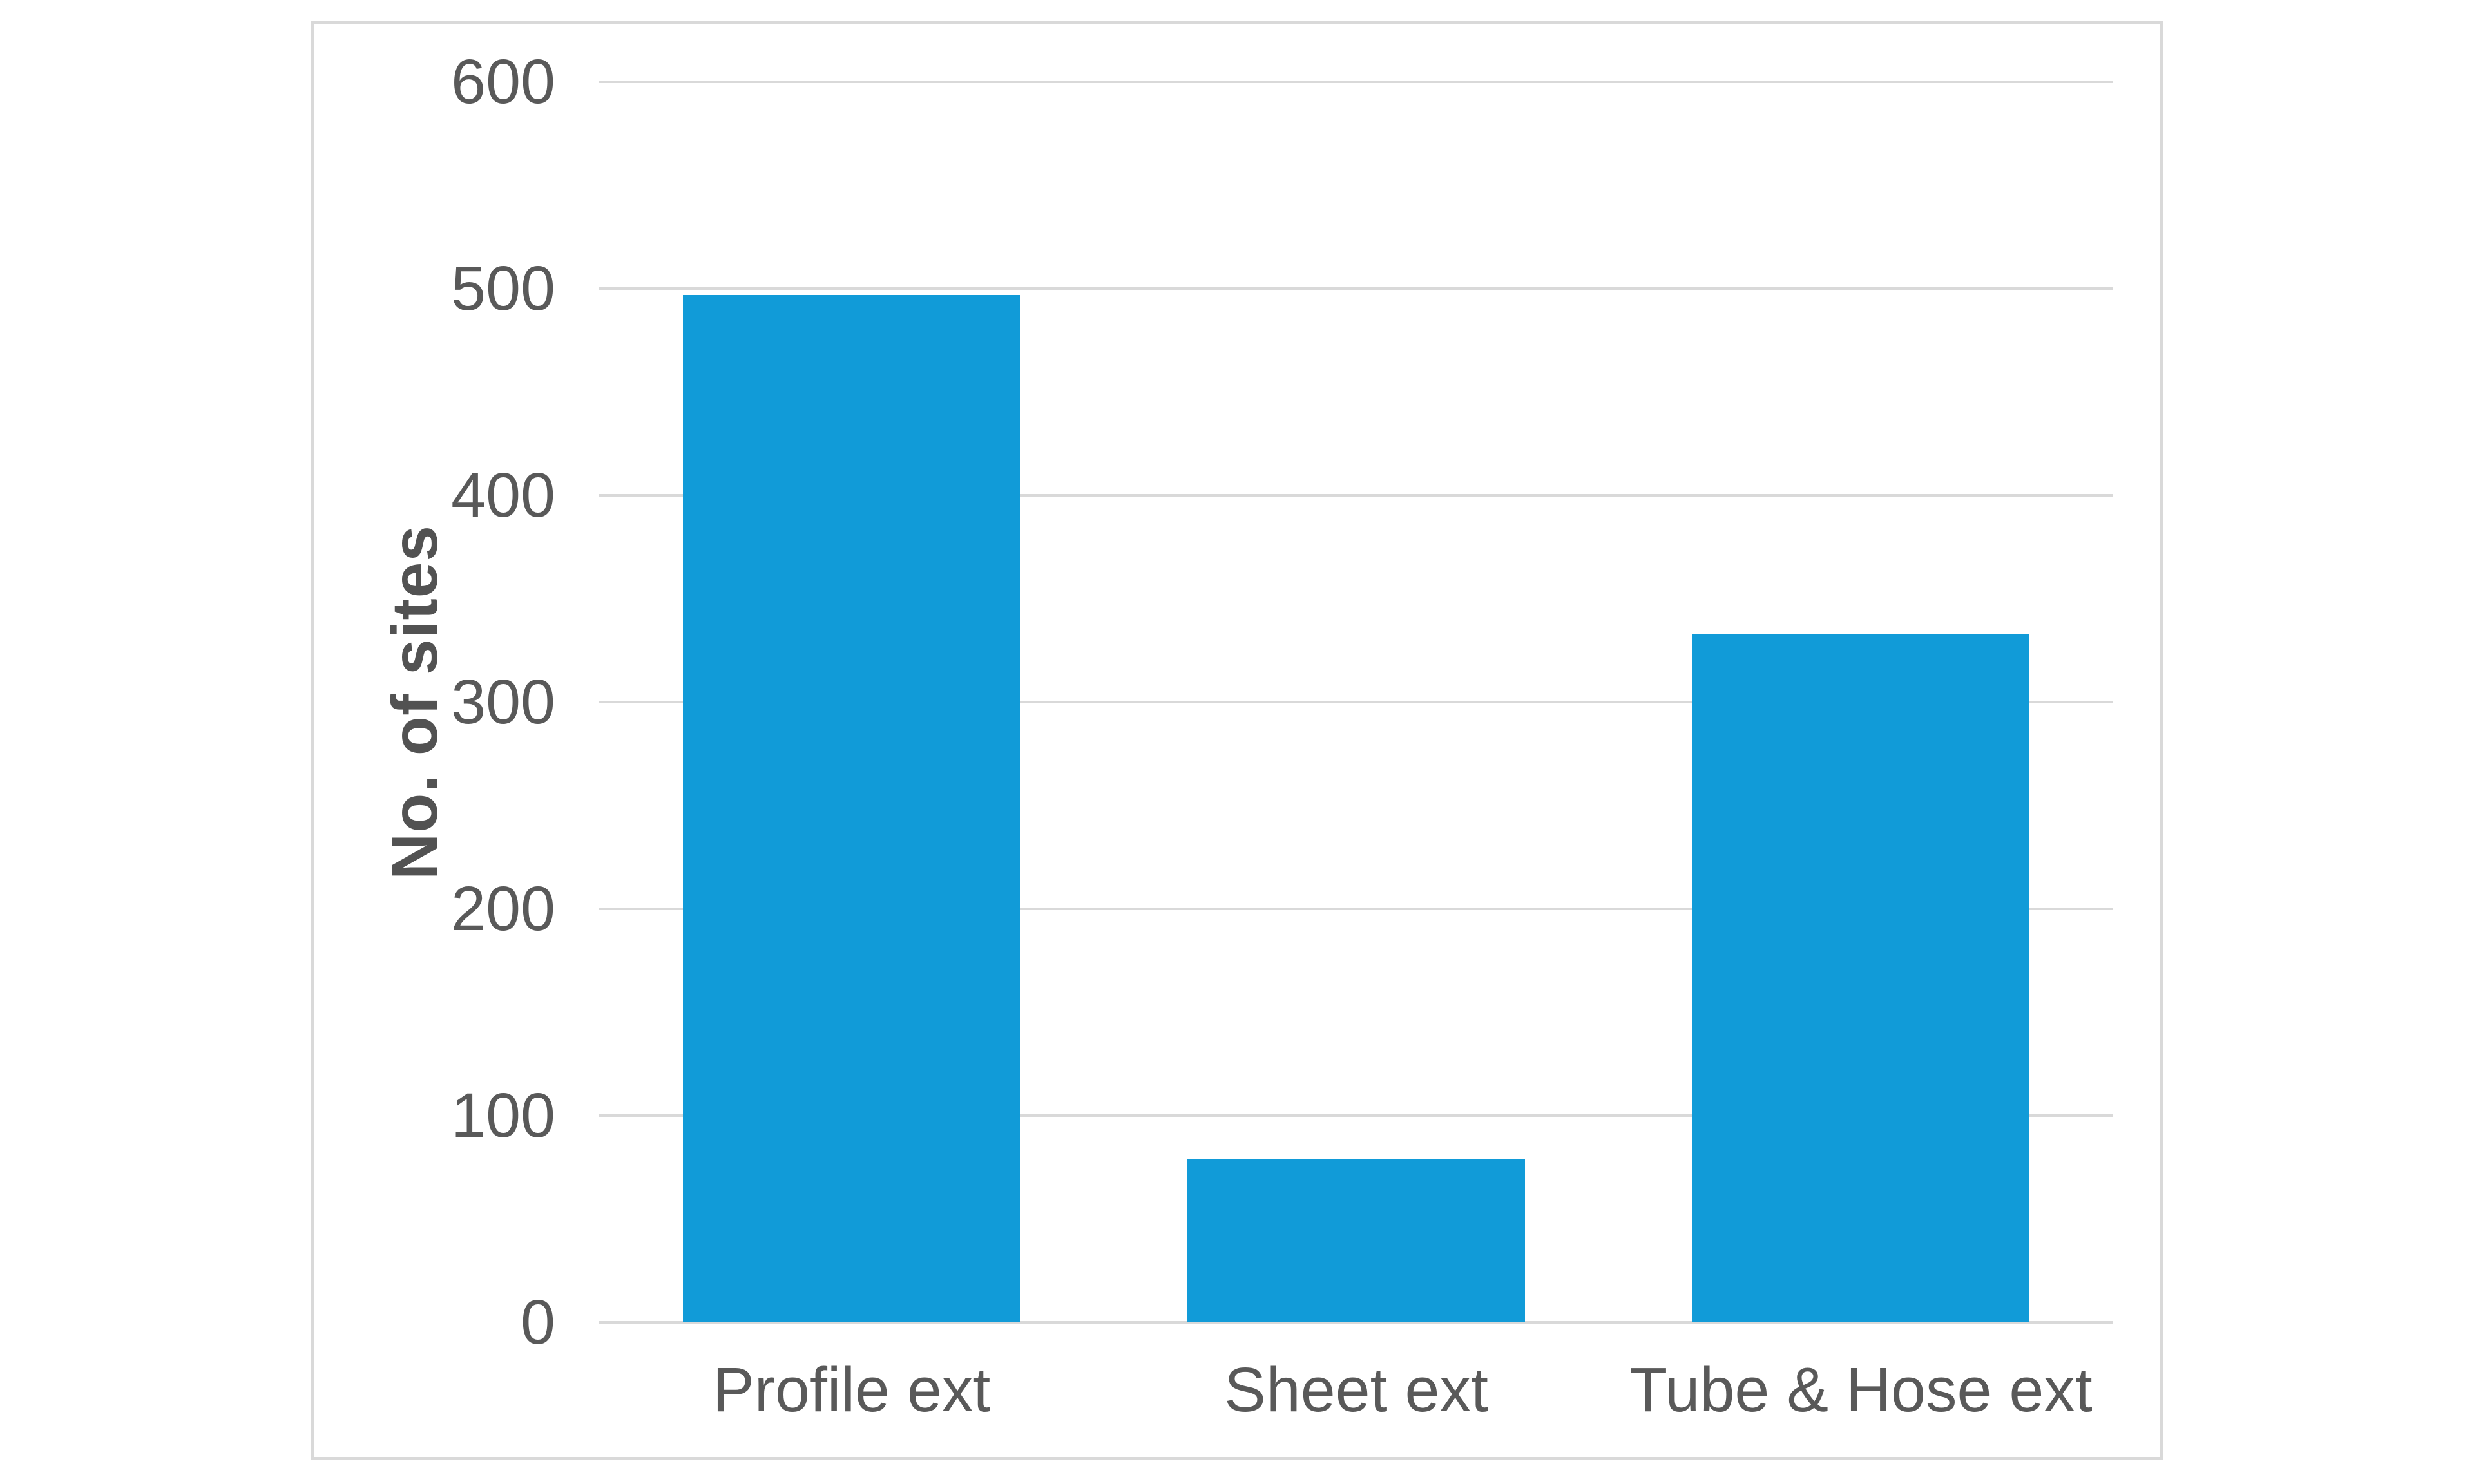 The image size is (2474, 1484). Describe the element at coordinates (503, 287) in the screenshot. I see `y-tick-label-500: 500` at that location.